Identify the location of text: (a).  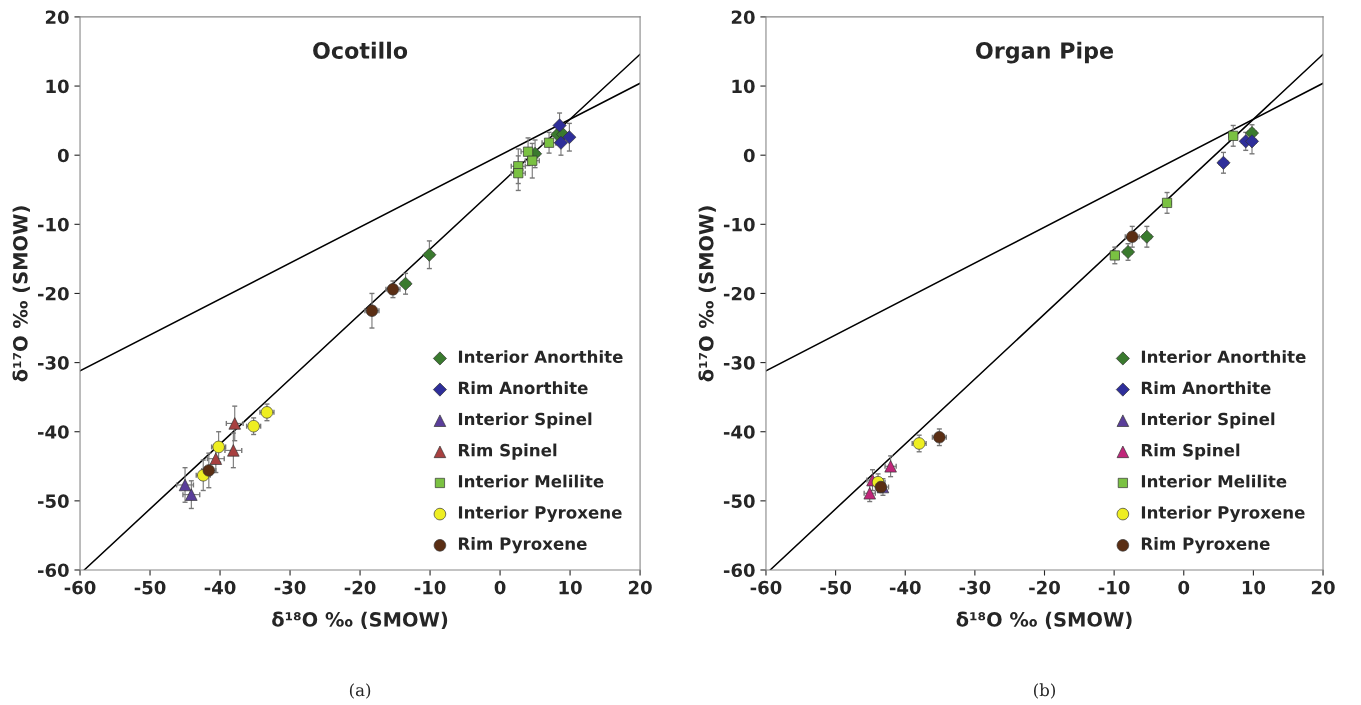
(360, 691).